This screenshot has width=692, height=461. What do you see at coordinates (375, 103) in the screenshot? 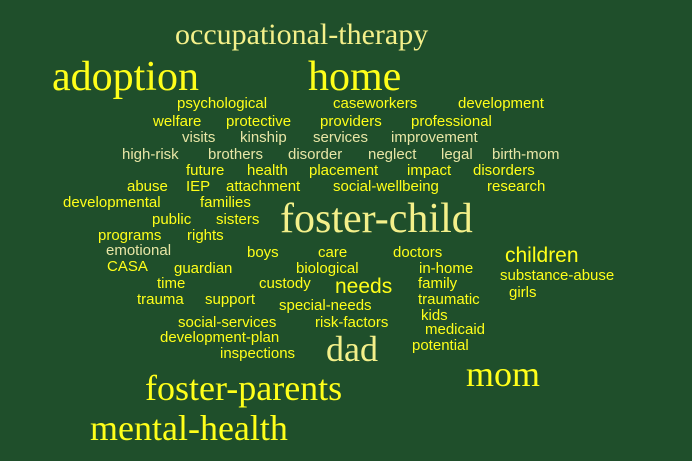
I see `cloud-word: caseworkers` at bounding box center [375, 103].